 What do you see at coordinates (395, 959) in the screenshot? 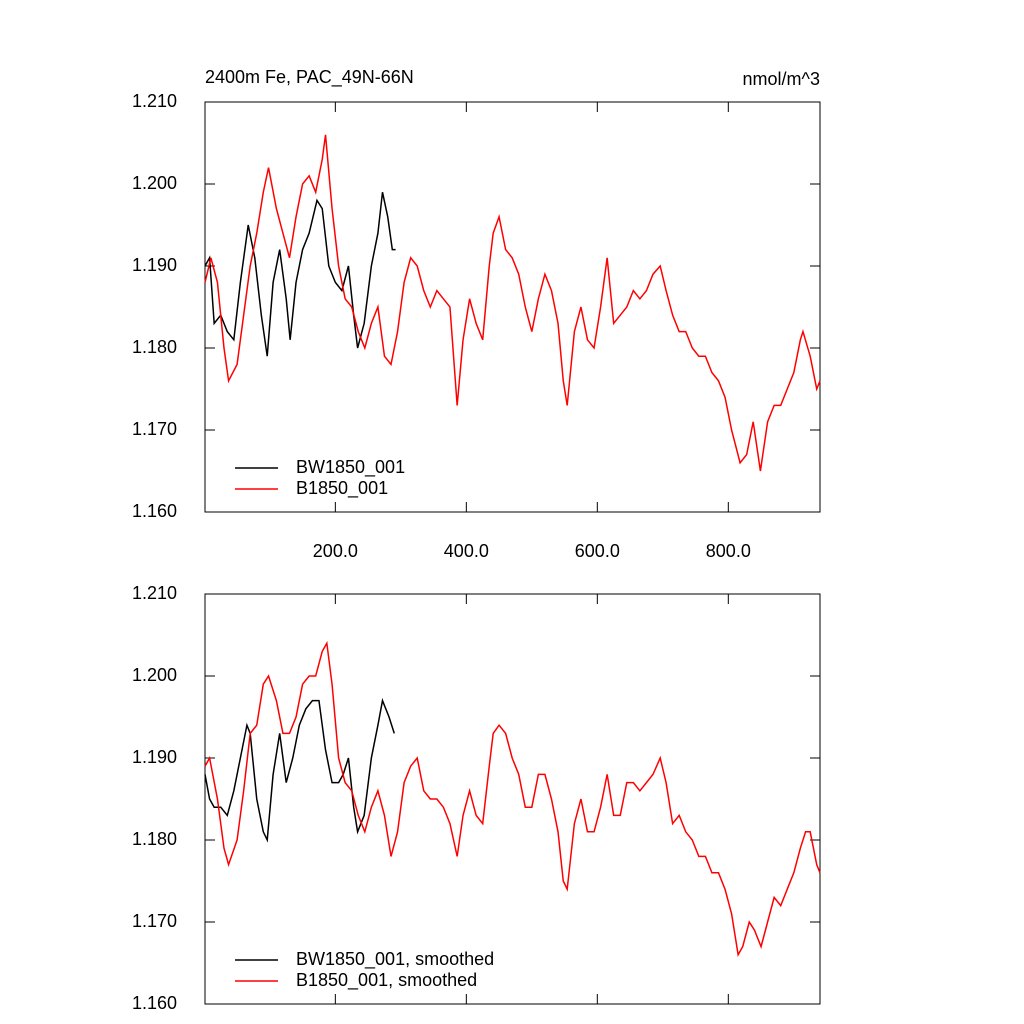
I see `legend-label: BW1850_001, smoothed` at bounding box center [395, 959].